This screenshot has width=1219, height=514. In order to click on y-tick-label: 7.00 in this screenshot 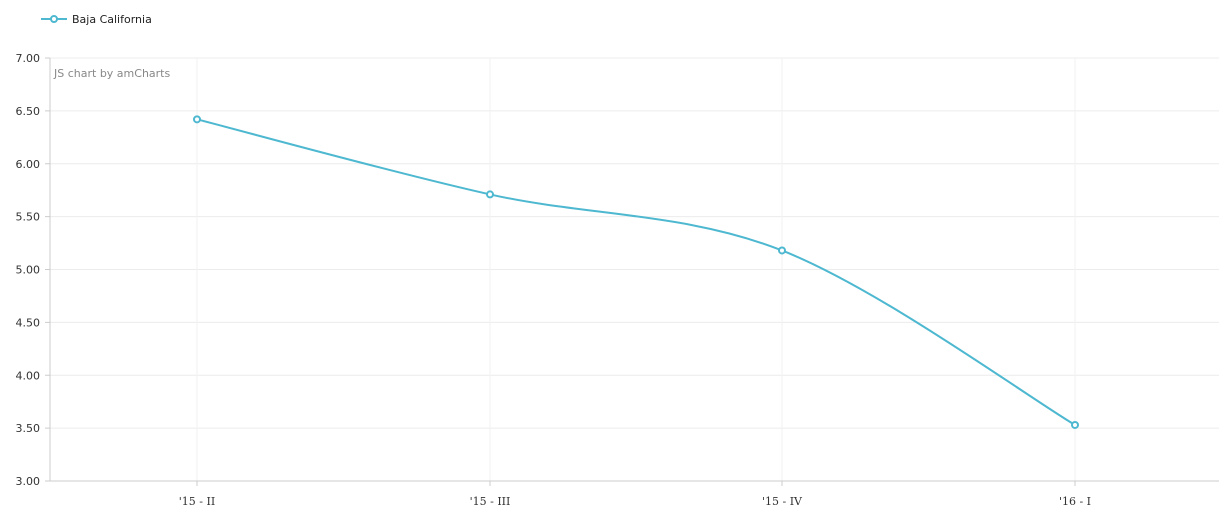, I will do `click(28, 58)`.